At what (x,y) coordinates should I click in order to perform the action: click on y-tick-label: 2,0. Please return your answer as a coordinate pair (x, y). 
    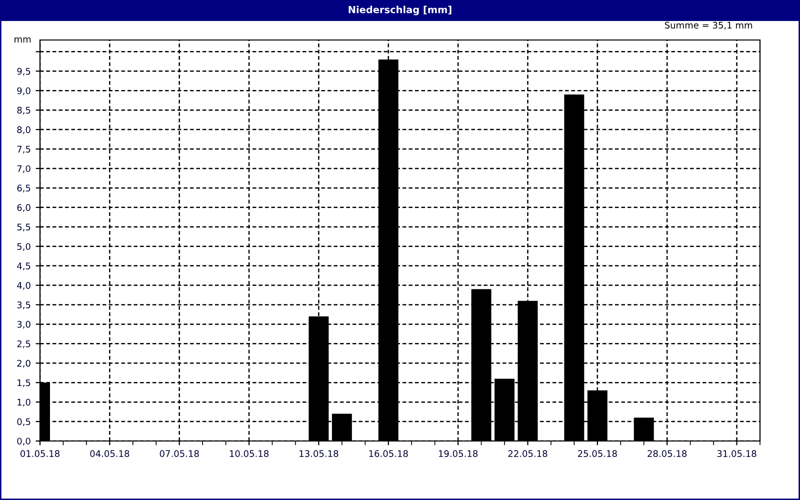
    Looking at the image, I should click on (23, 364).